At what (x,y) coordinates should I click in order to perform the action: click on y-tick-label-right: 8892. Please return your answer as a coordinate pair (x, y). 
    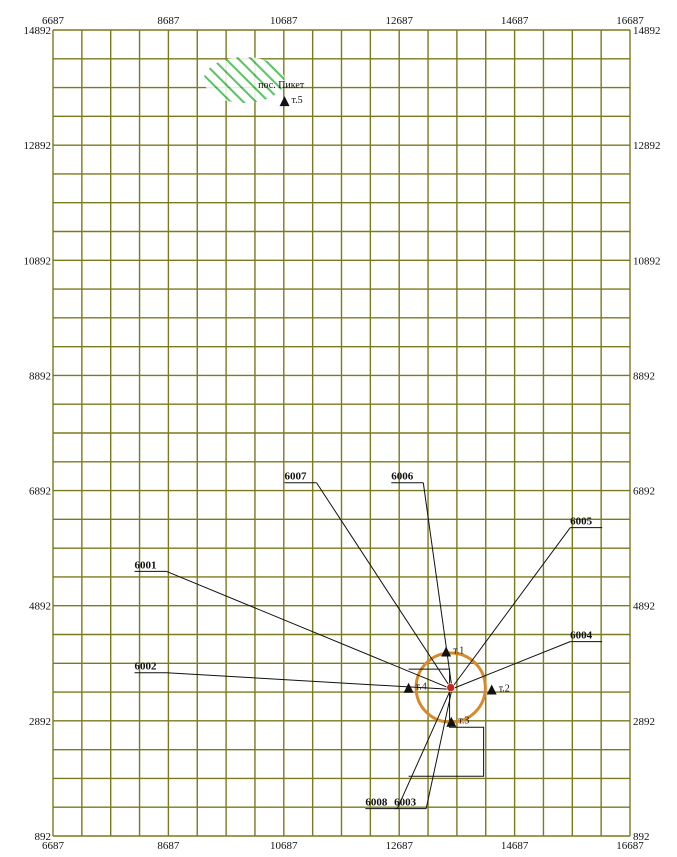
    Looking at the image, I should click on (644, 376).